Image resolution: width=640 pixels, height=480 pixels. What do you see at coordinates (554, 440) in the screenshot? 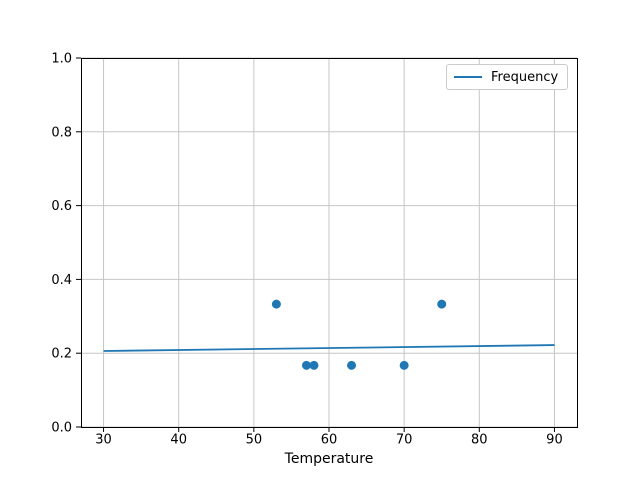
I see `x-tick-label: 90` at bounding box center [554, 440].